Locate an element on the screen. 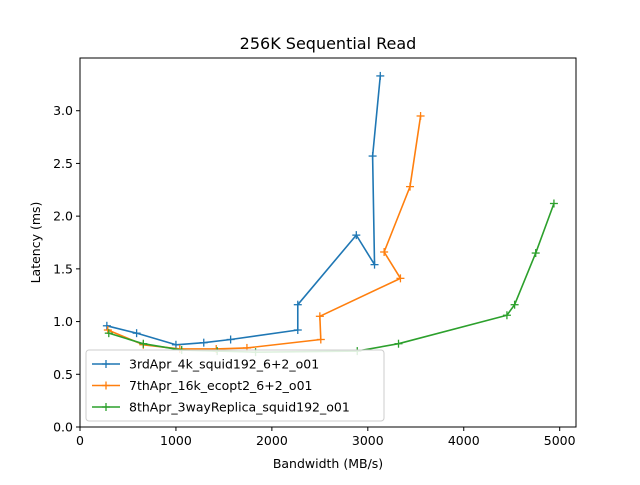 Image resolution: width=640 pixels, height=485 pixels. legend-label: 3rdApr_4k_squid192_6+2_o01 is located at coordinates (224, 364).